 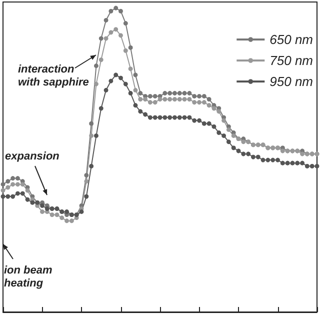 I want to click on legend-label: 750 nm, so click(x=292, y=60).